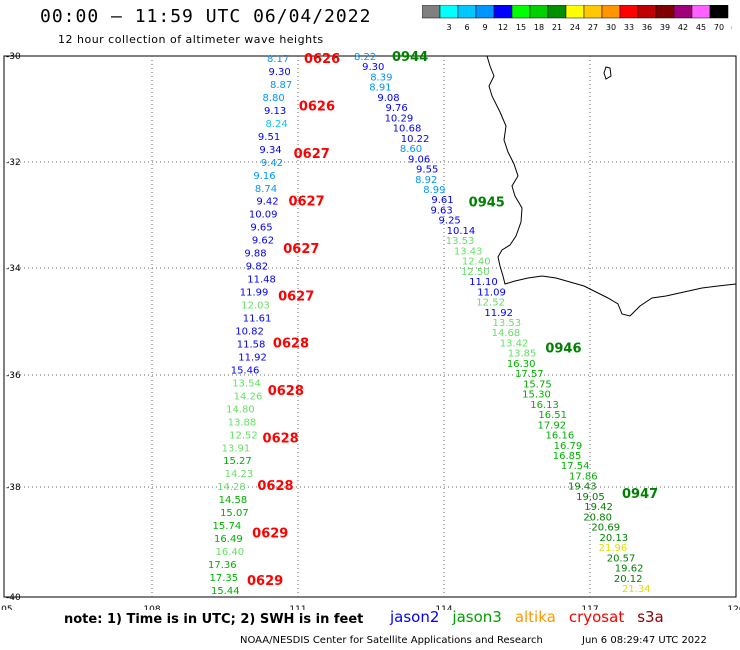 The height and width of the screenshot is (650, 740). What do you see at coordinates (650, 617) in the screenshot?
I see `satellite-s3a: s3a` at bounding box center [650, 617].